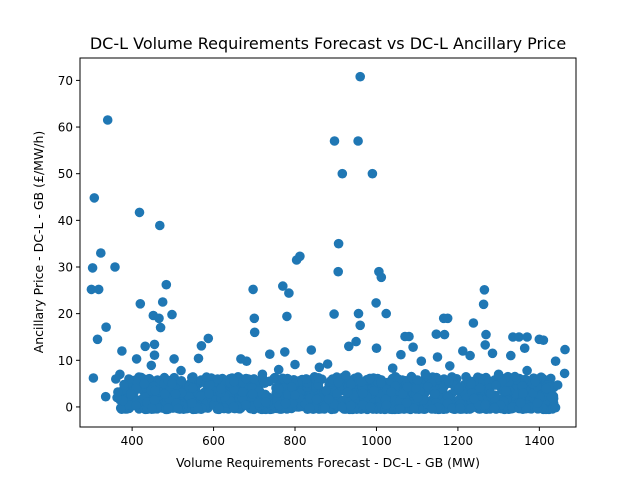 This screenshot has width=640, height=484. Describe the element at coordinates (65, 81) in the screenshot. I see `y-tick-label: 70` at that location.